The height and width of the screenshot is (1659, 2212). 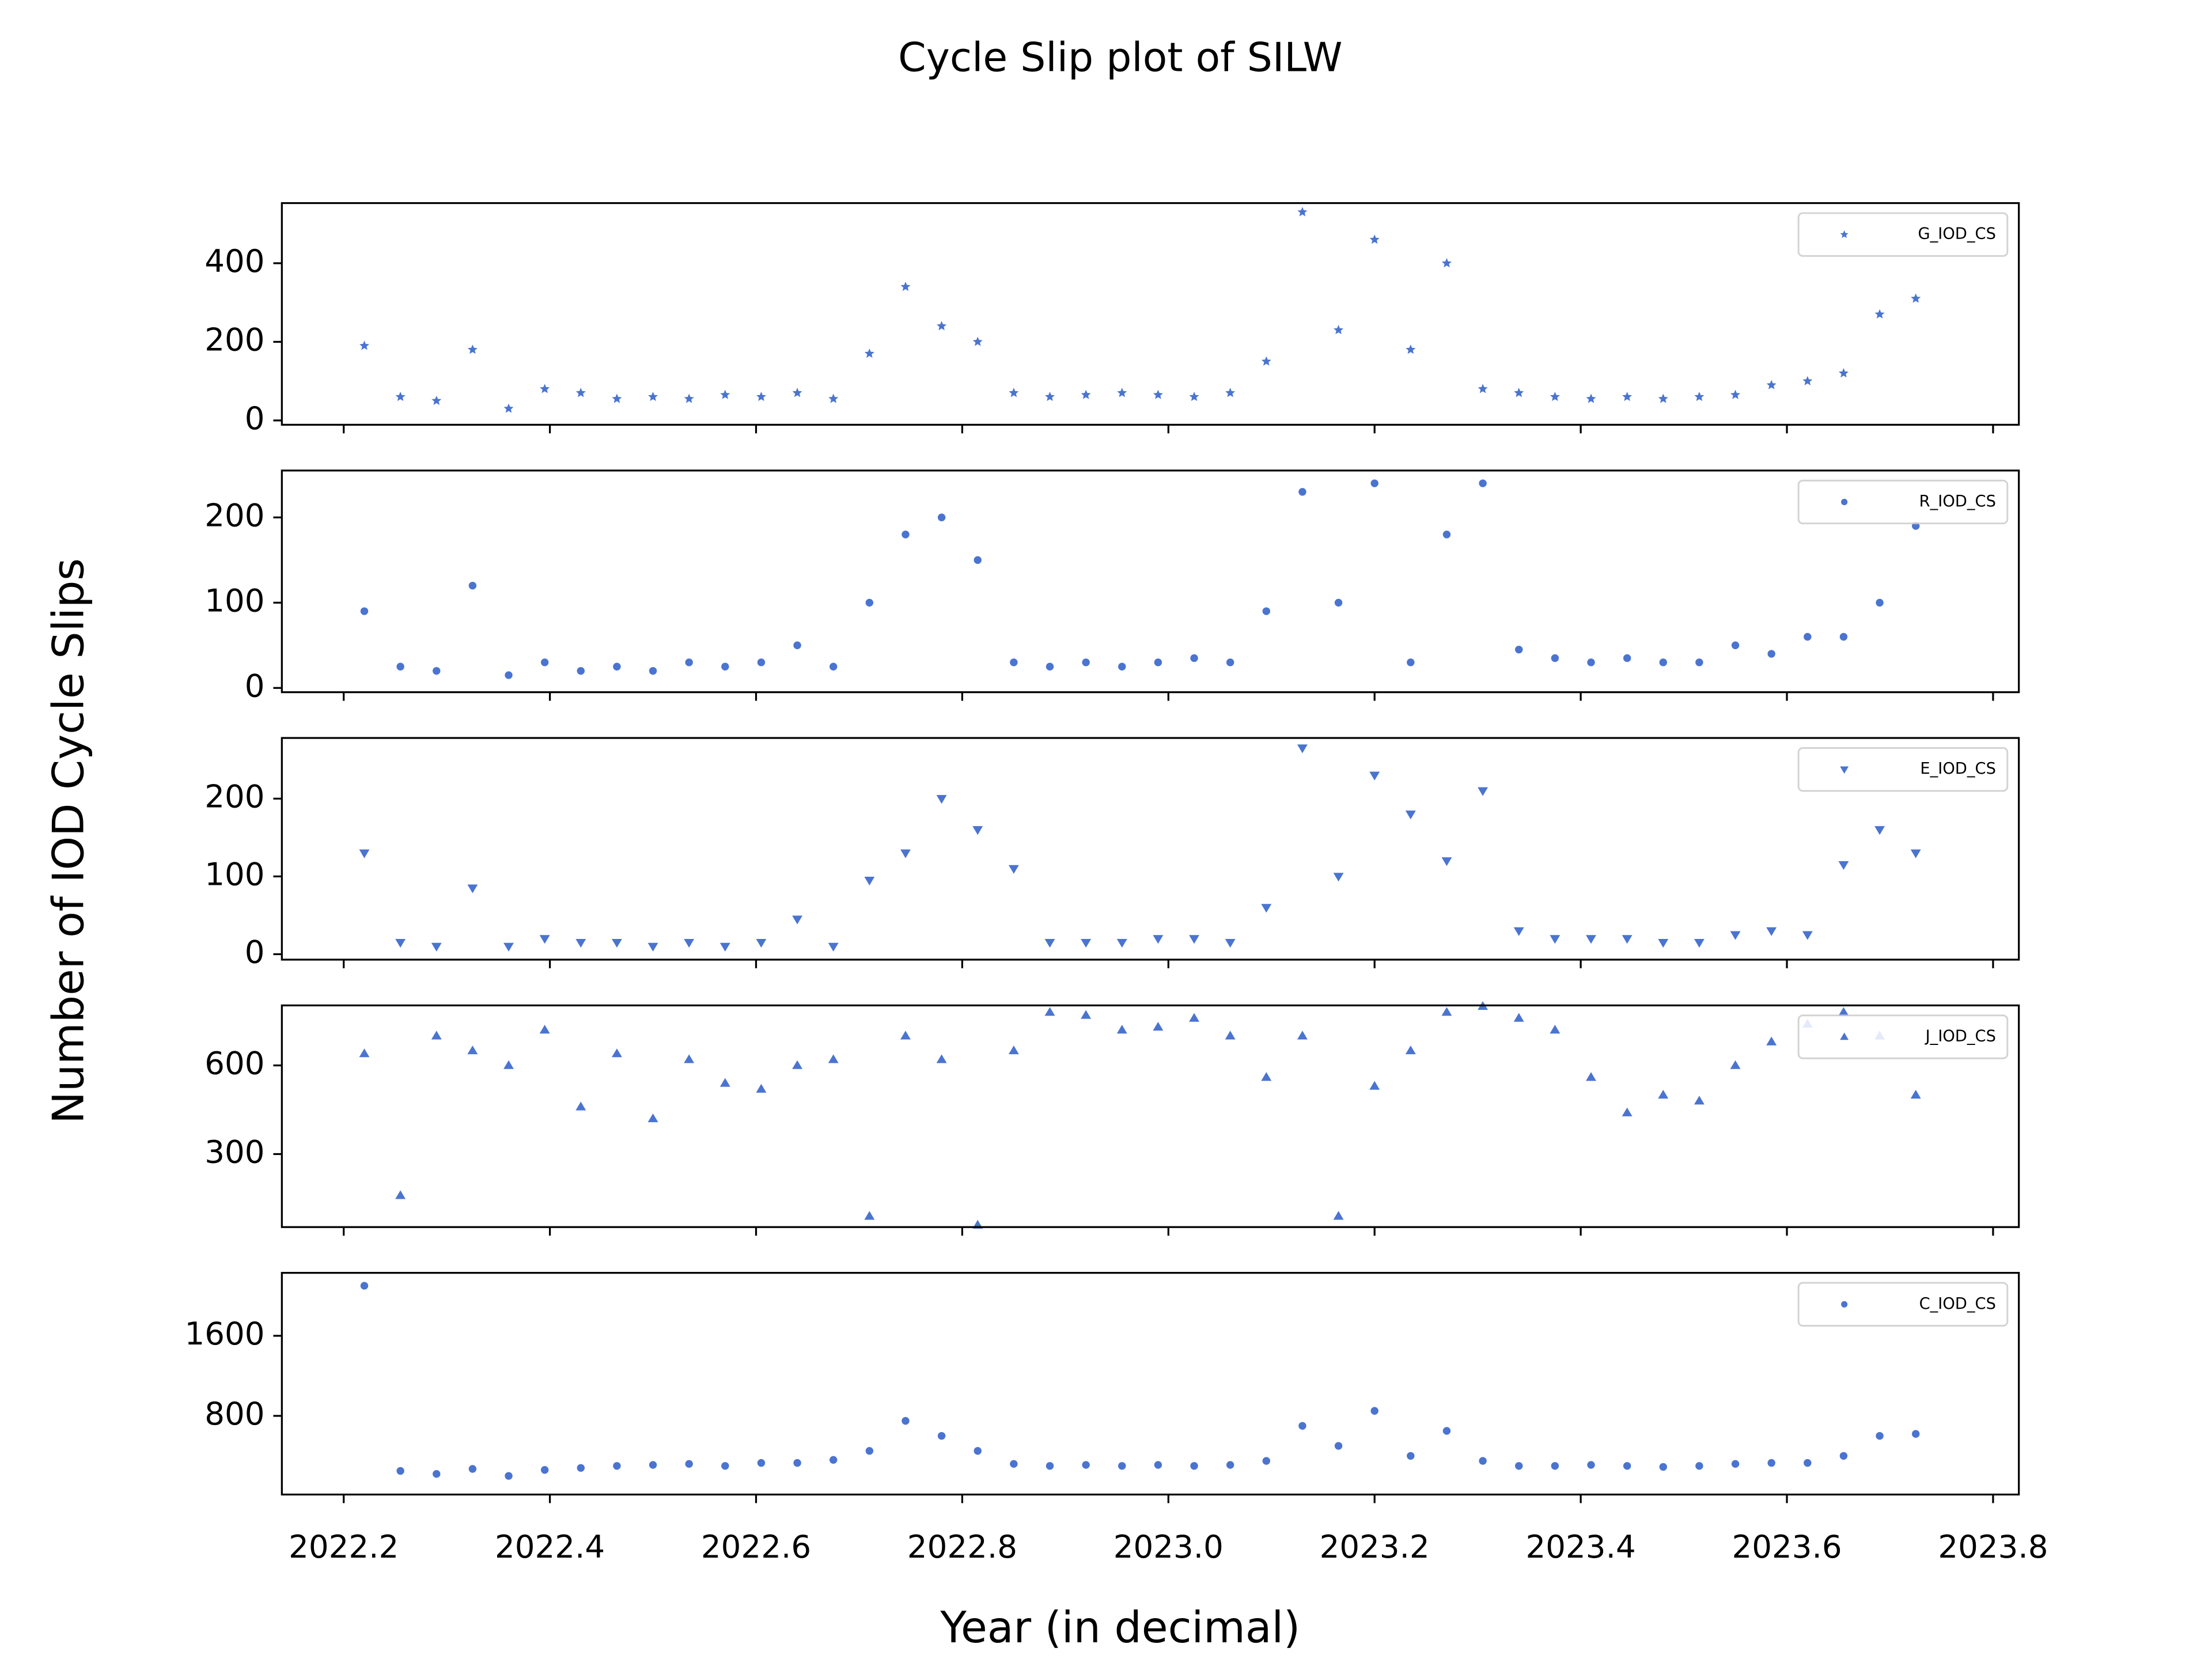 What do you see at coordinates (224, 1333) in the screenshot?
I see `y-tick-label: 1600` at bounding box center [224, 1333].